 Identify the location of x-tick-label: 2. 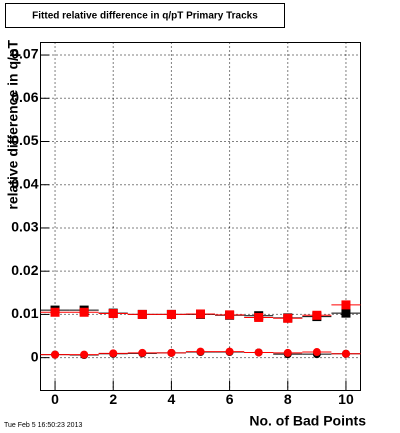
(113, 399).